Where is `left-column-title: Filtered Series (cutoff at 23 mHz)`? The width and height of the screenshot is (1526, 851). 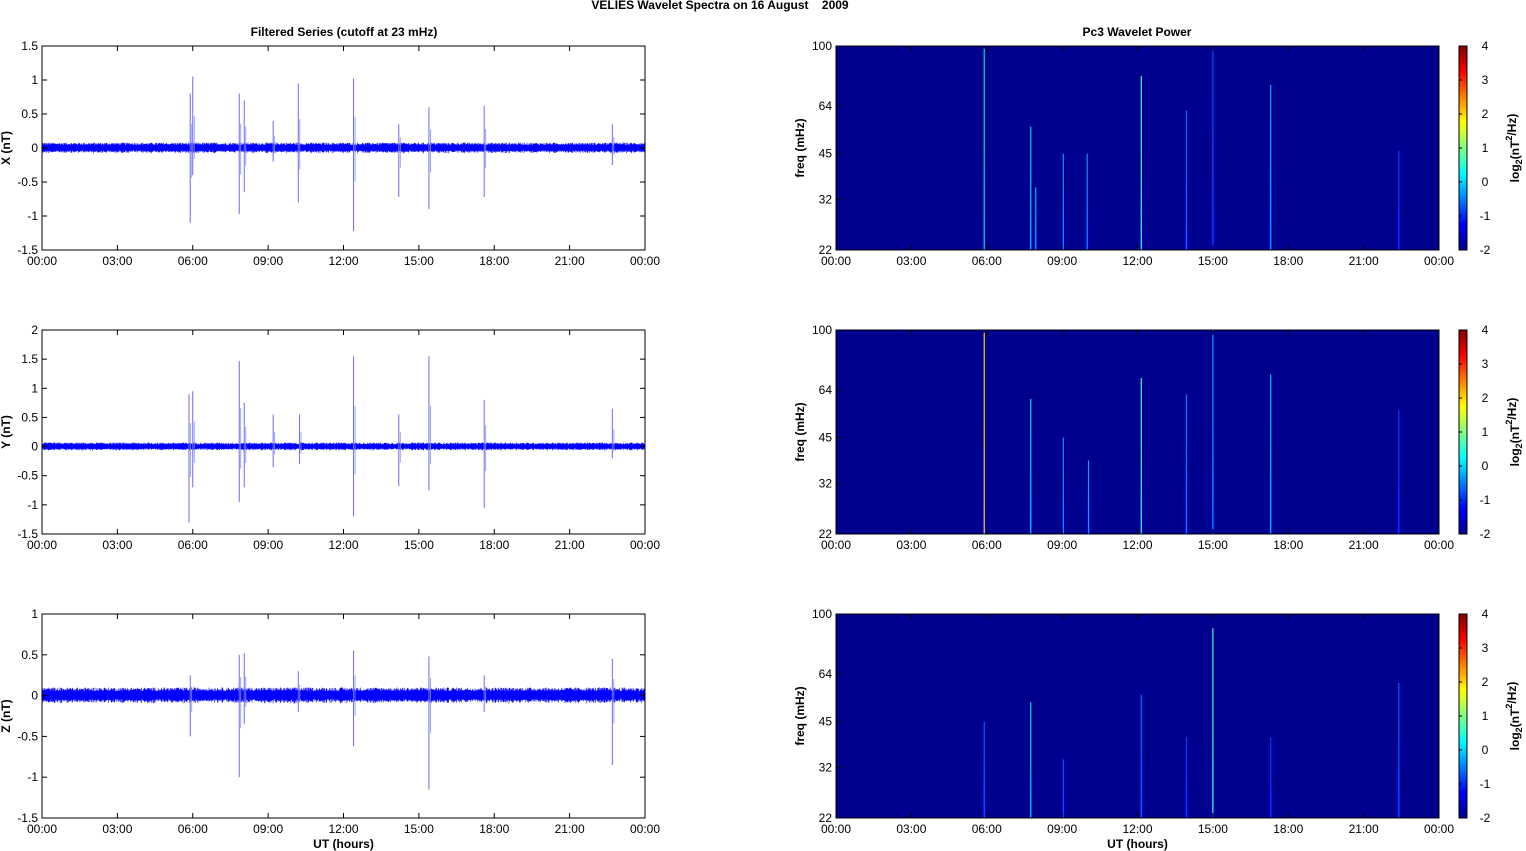 left-column-title: Filtered Series (cutoff at 23 mHz) is located at coordinates (344, 32).